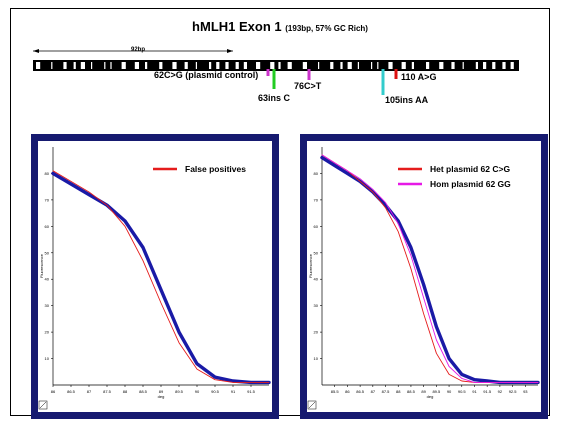 The image size is (563, 425). Describe the element at coordinates (312, 405) in the screenshot. I see `right-chart-corner-glyph-stroke` at that location.